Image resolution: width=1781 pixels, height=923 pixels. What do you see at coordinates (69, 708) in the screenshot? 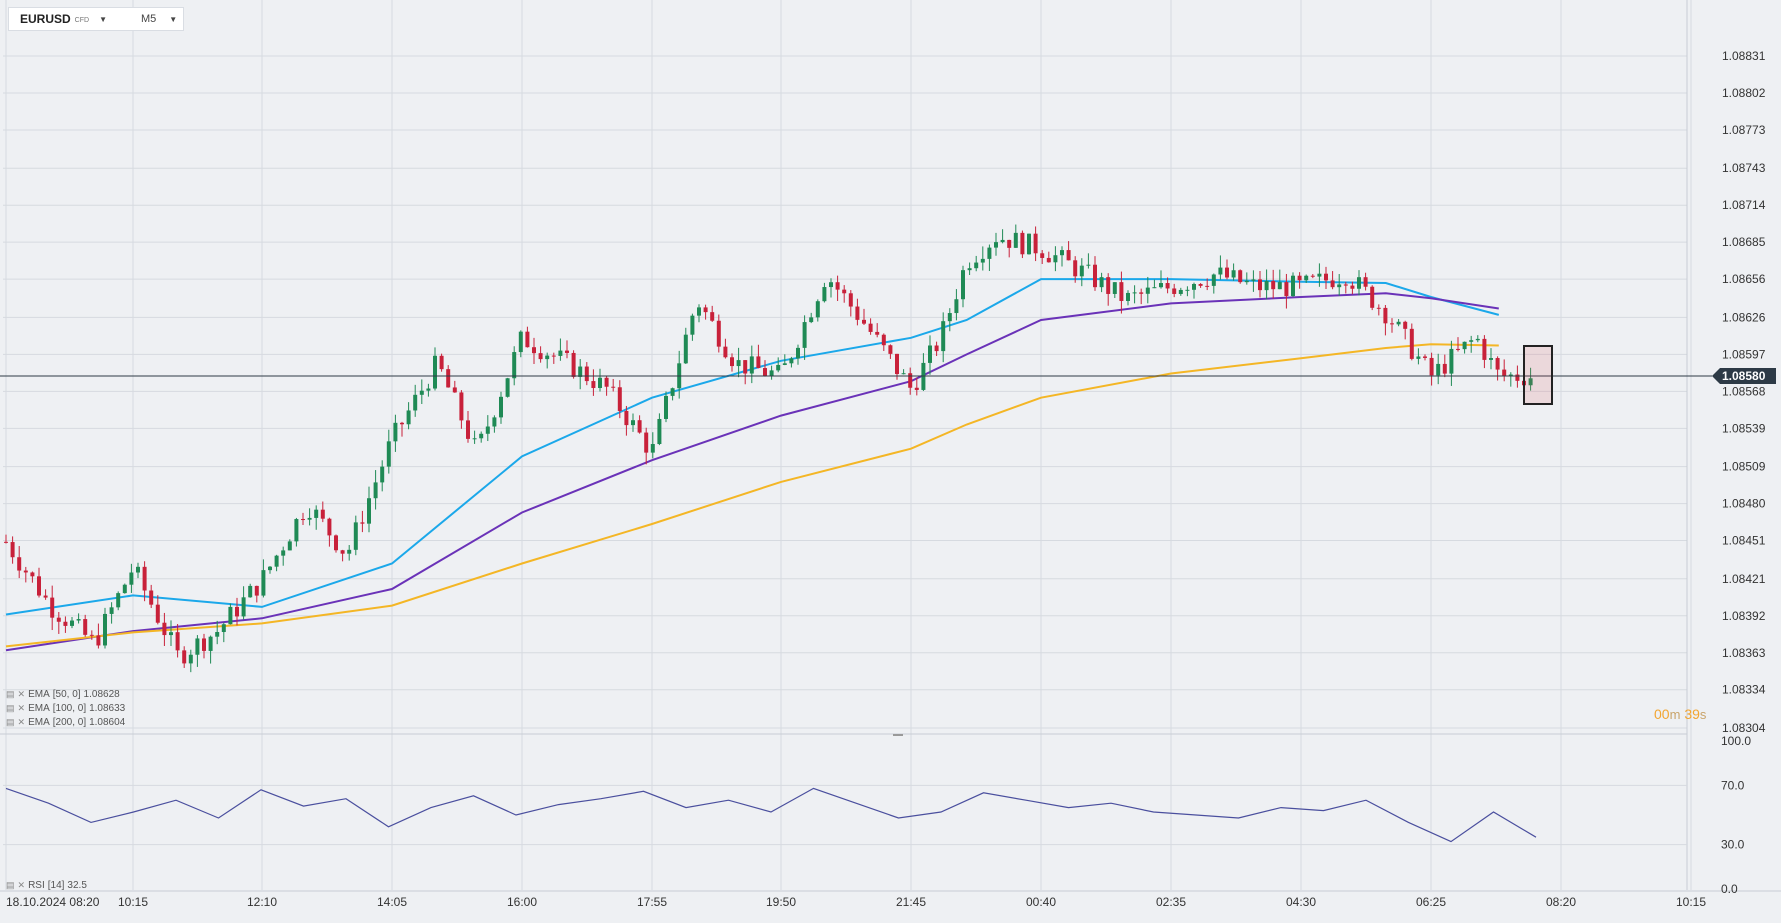
I see `indicator-params: [100, 0]` at bounding box center [69, 708].